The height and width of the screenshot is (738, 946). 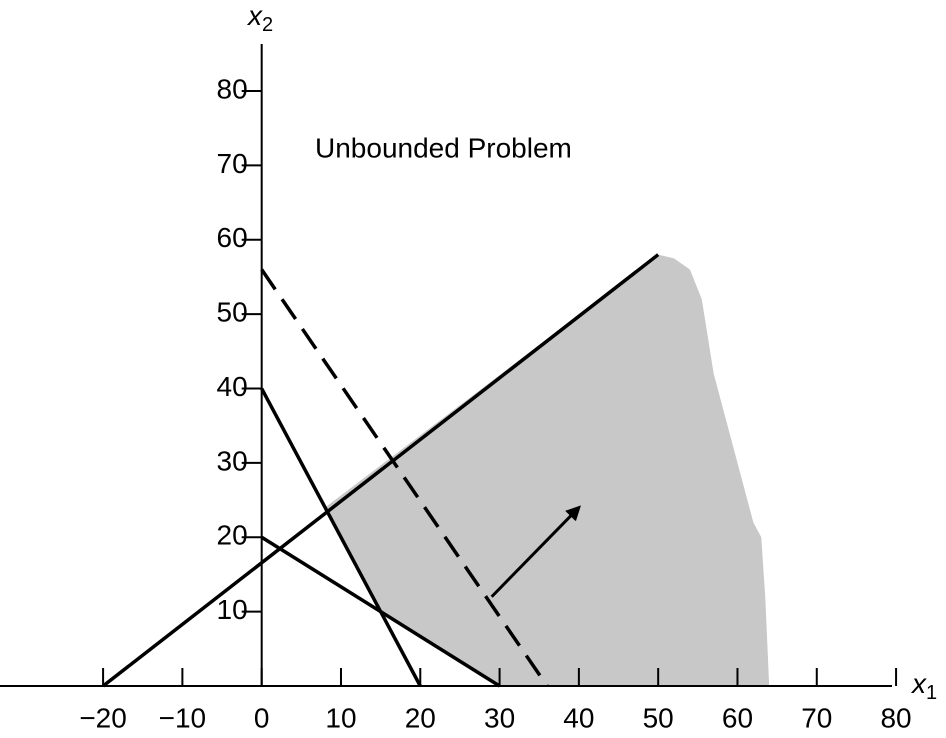 I want to click on x-tick-label: 0, so click(x=262, y=717).